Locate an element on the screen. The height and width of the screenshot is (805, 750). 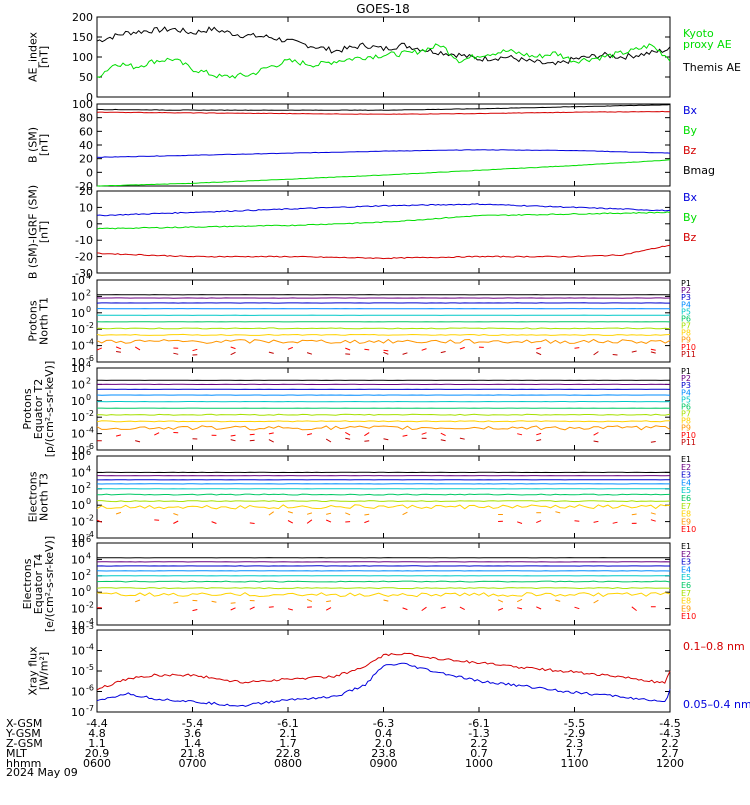
y-axis-title-line: [nT] is located at coordinates (44, 57).